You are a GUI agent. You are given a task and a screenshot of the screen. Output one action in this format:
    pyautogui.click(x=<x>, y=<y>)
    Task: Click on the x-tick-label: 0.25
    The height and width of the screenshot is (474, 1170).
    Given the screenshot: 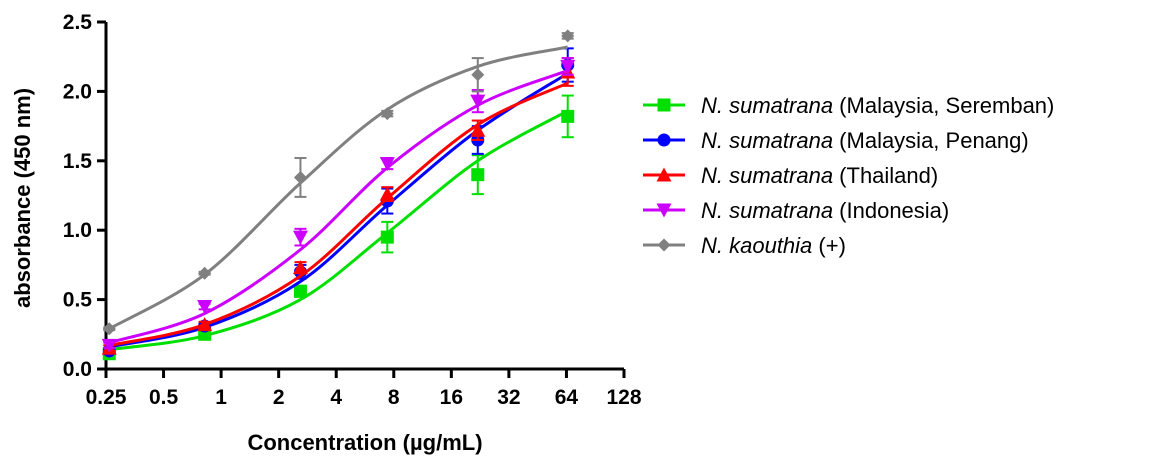 What is the action you would take?
    pyautogui.click(x=106, y=397)
    